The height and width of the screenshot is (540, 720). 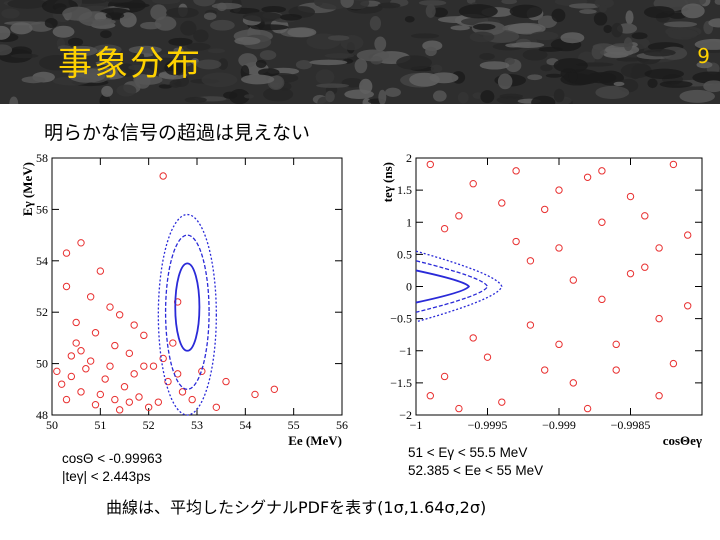 What do you see at coordinates (42, 209) in the screenshot?
I see `y-tick-label: 56` at bounding box center [42, 209].